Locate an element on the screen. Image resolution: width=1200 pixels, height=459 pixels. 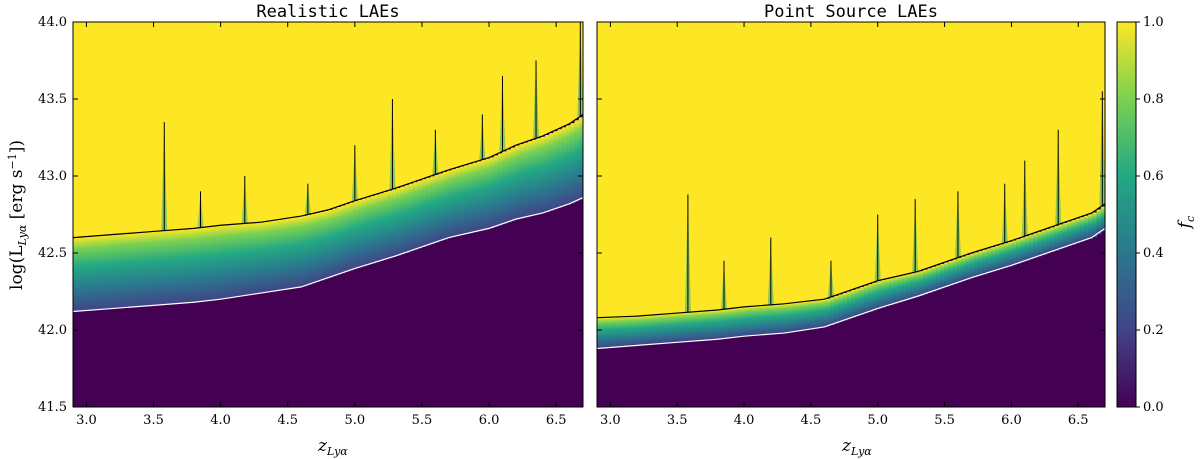
y-tick-label: 41.5 is located at coordinates (52, 407).